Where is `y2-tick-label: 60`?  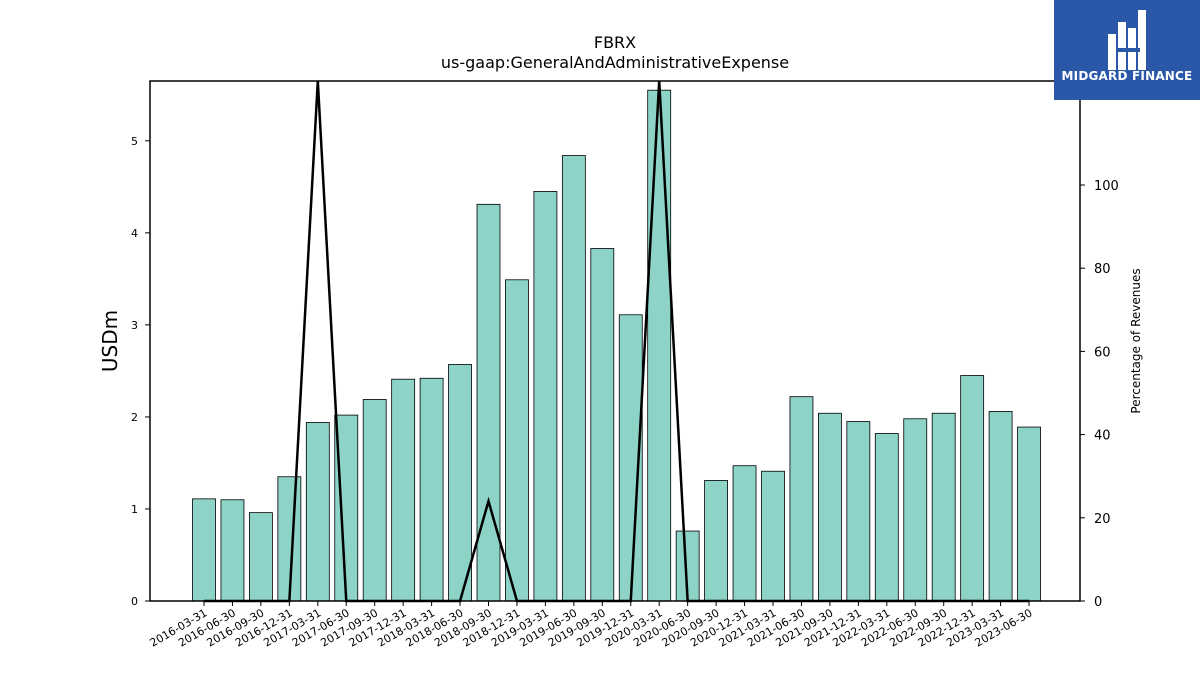
y2-tick-label: 60 is located at coordinates (1102, 352).